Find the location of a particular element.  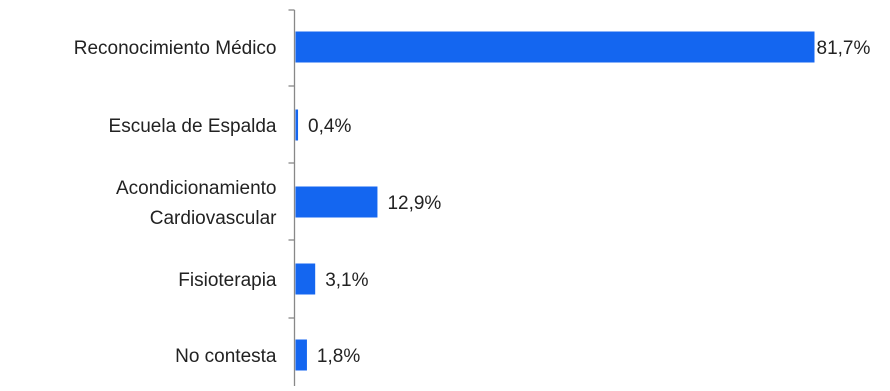

category-label: Cardiovascular is located at coordinates (213, 218).